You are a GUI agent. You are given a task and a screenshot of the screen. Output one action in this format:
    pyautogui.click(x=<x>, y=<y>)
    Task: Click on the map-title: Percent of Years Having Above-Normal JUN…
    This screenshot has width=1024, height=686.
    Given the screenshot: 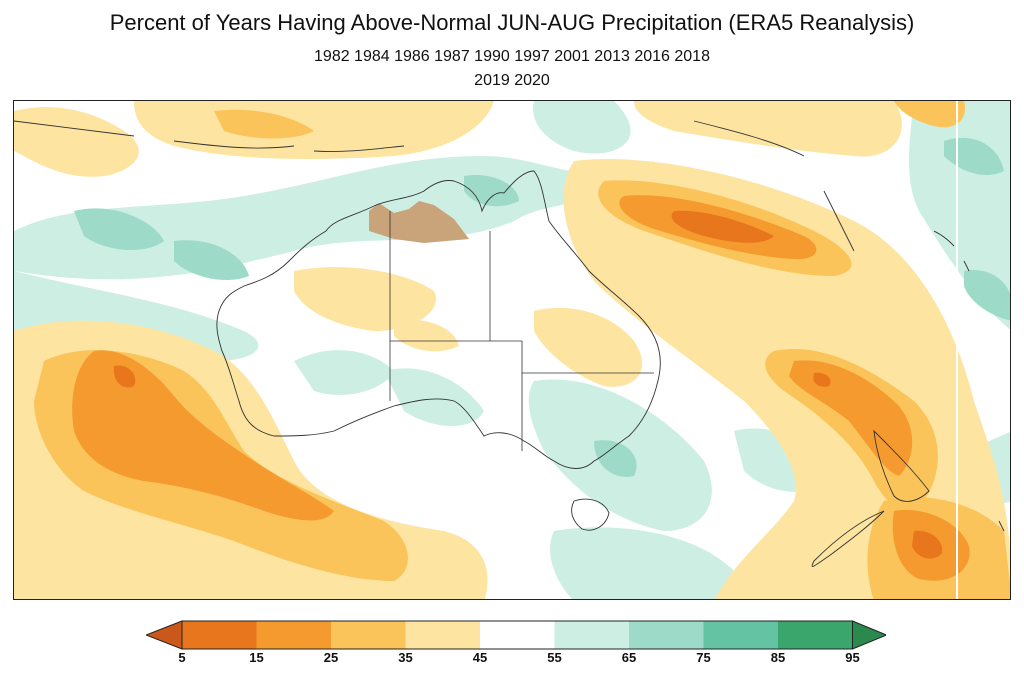 What is the action you would take?
    pyautogui.click(x=512, y=22)
    